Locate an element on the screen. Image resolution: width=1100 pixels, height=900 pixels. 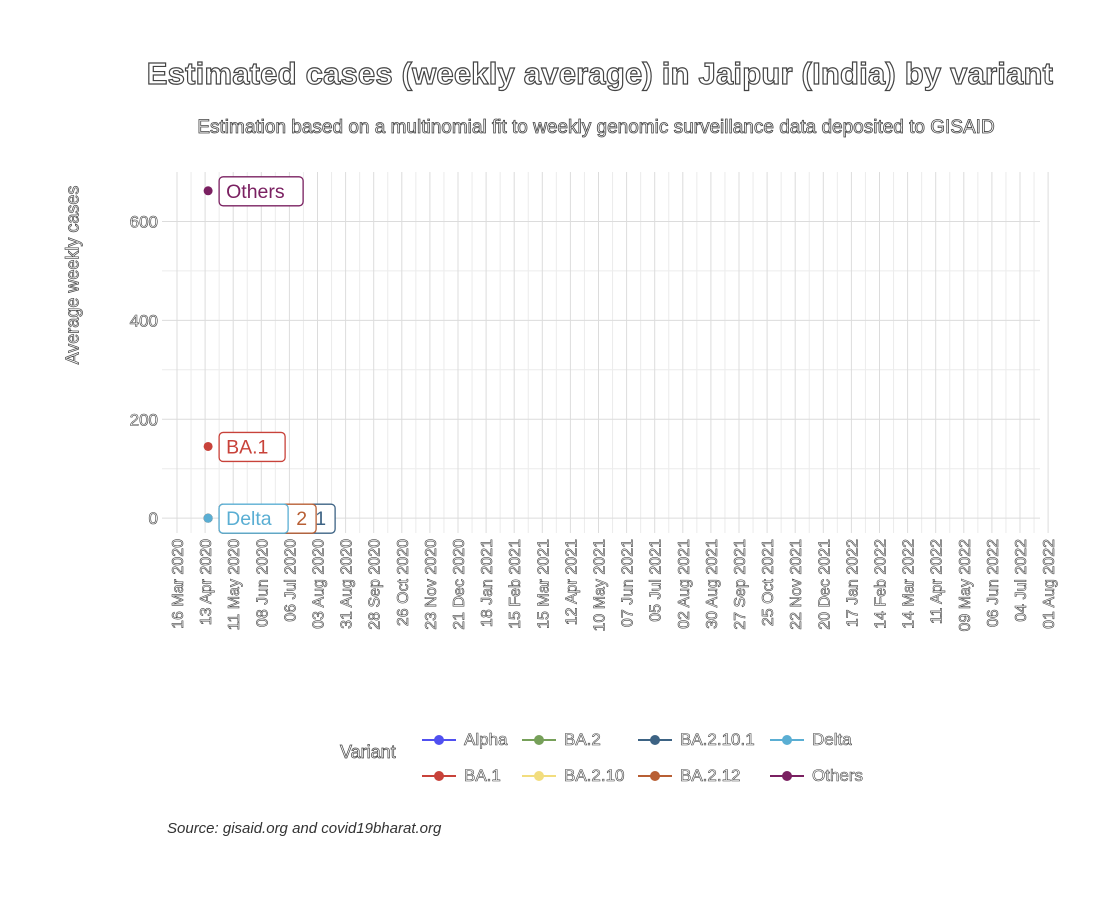
x-tick-label: 07 Jun 2021 is located at coordinates (628, 583).